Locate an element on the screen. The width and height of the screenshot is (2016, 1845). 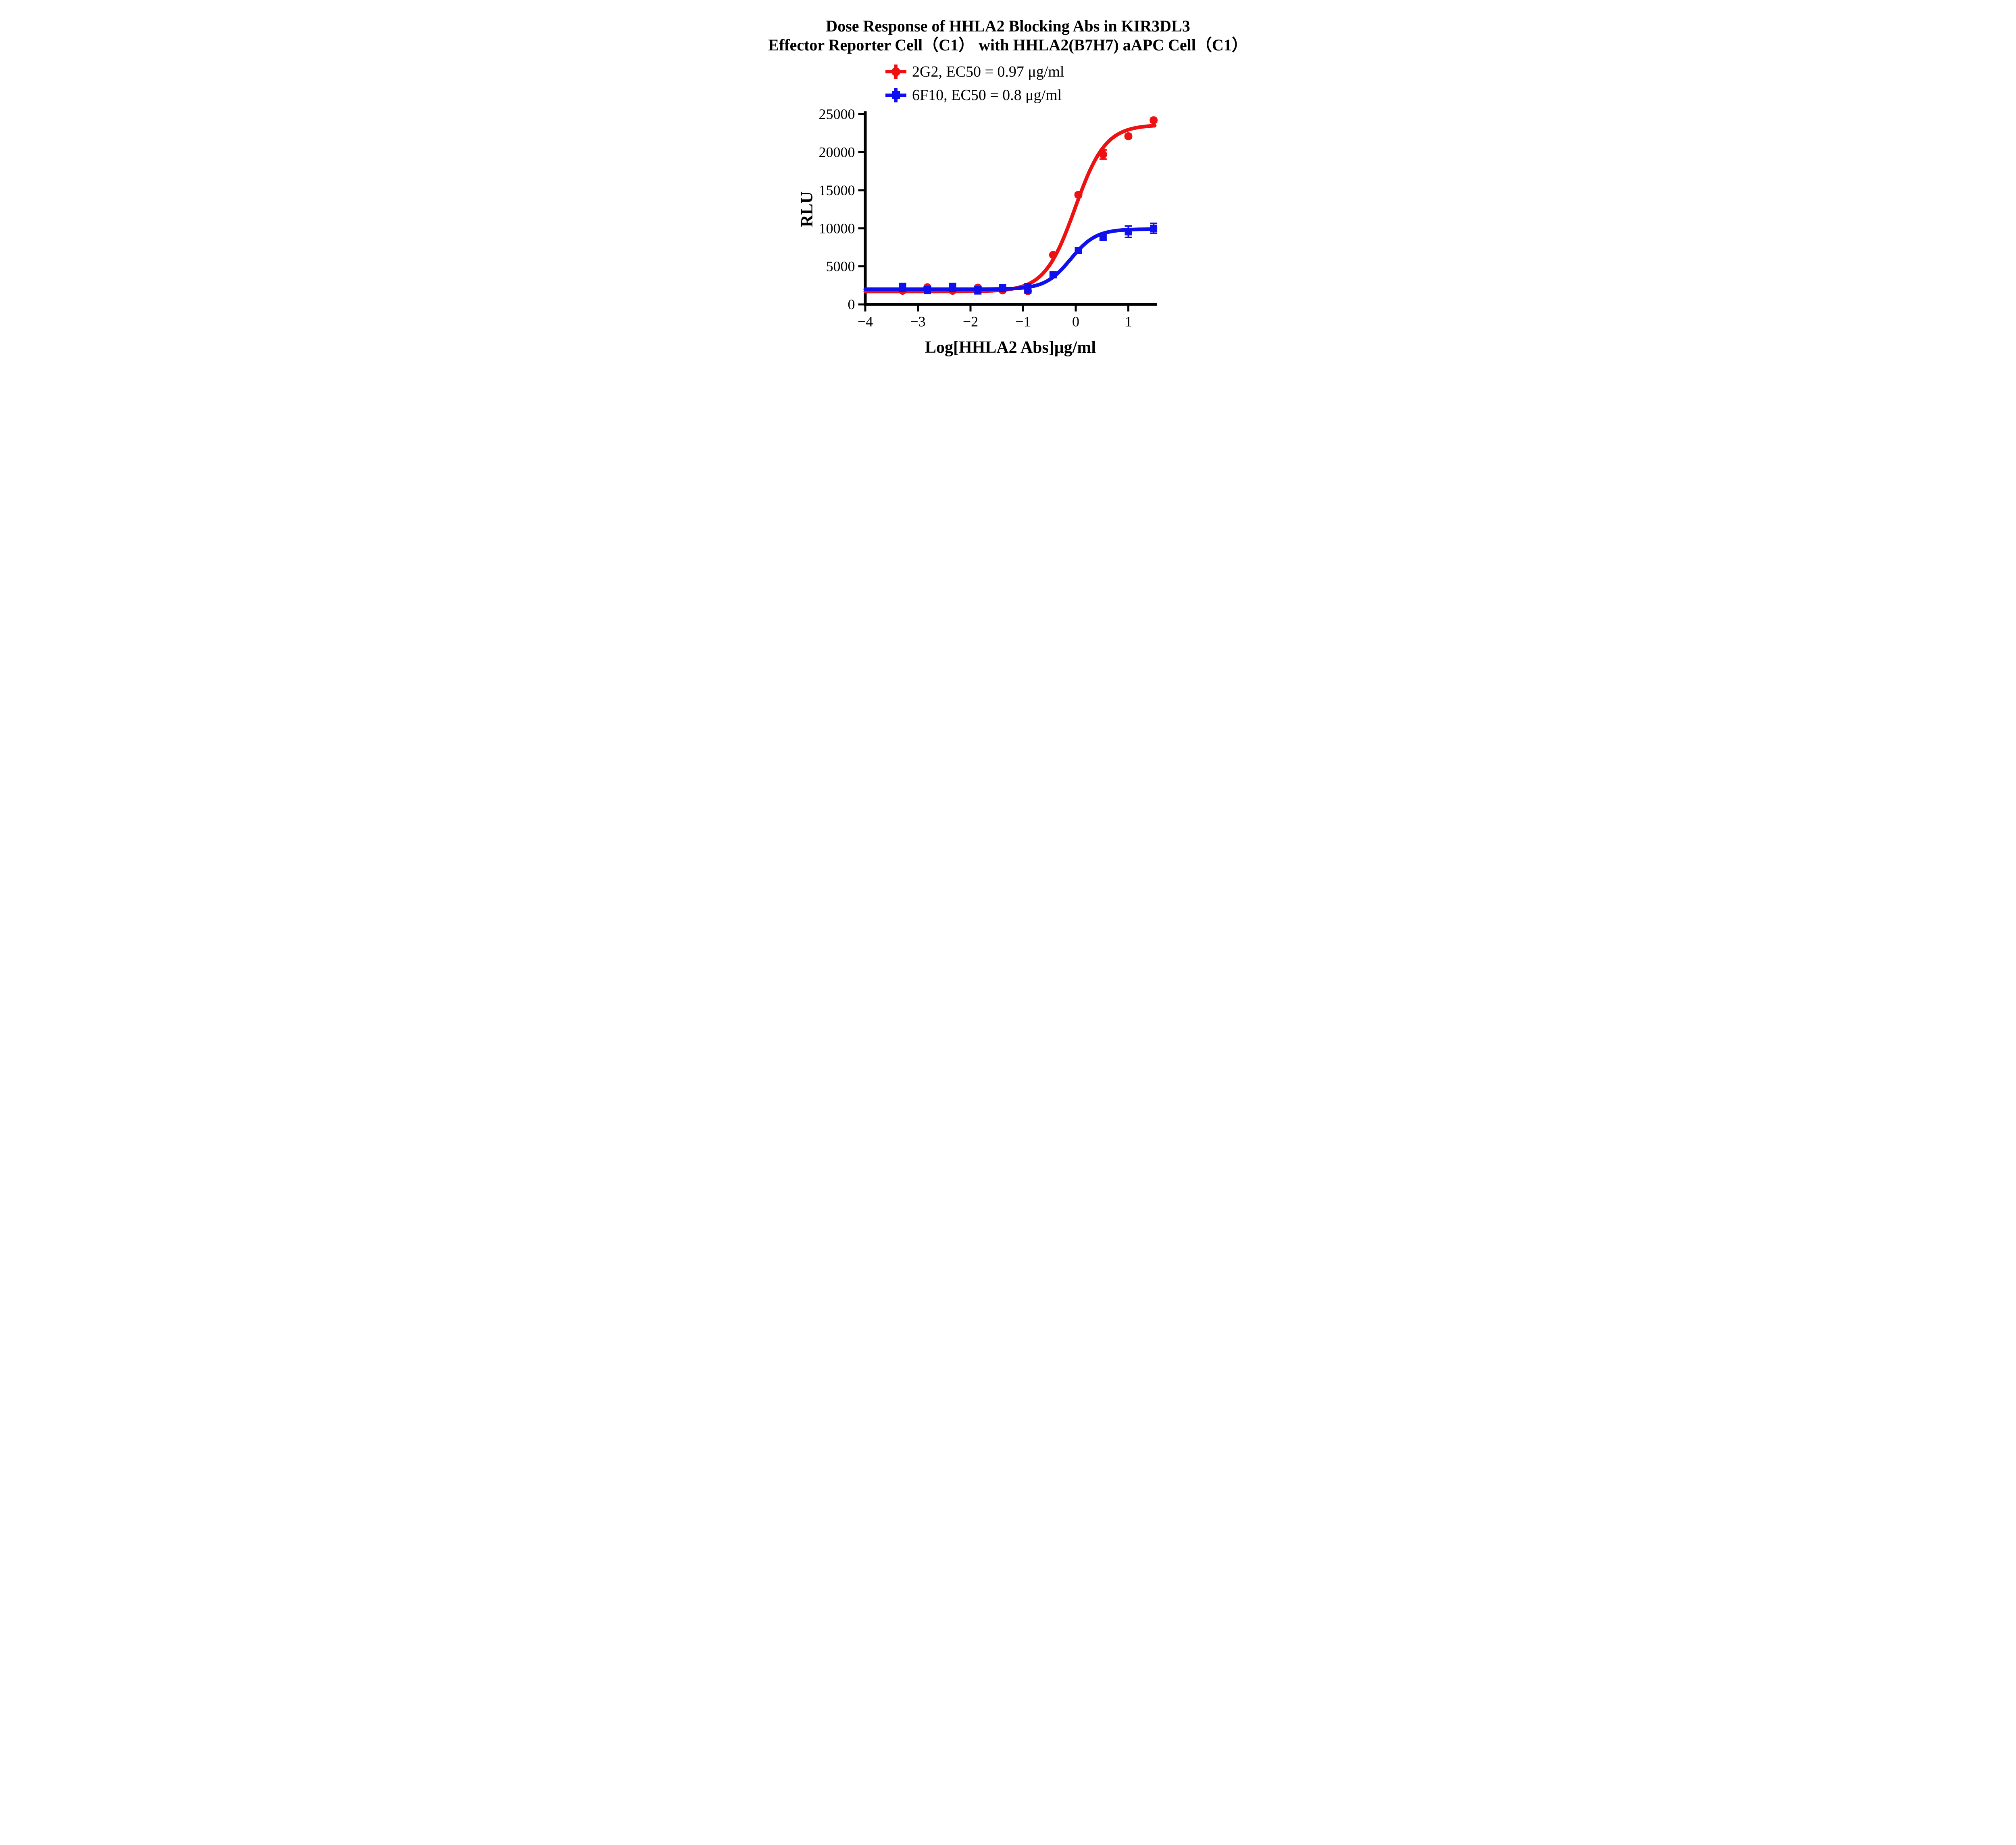
x-tick-label: −3 is located at coordinates (918, 322).